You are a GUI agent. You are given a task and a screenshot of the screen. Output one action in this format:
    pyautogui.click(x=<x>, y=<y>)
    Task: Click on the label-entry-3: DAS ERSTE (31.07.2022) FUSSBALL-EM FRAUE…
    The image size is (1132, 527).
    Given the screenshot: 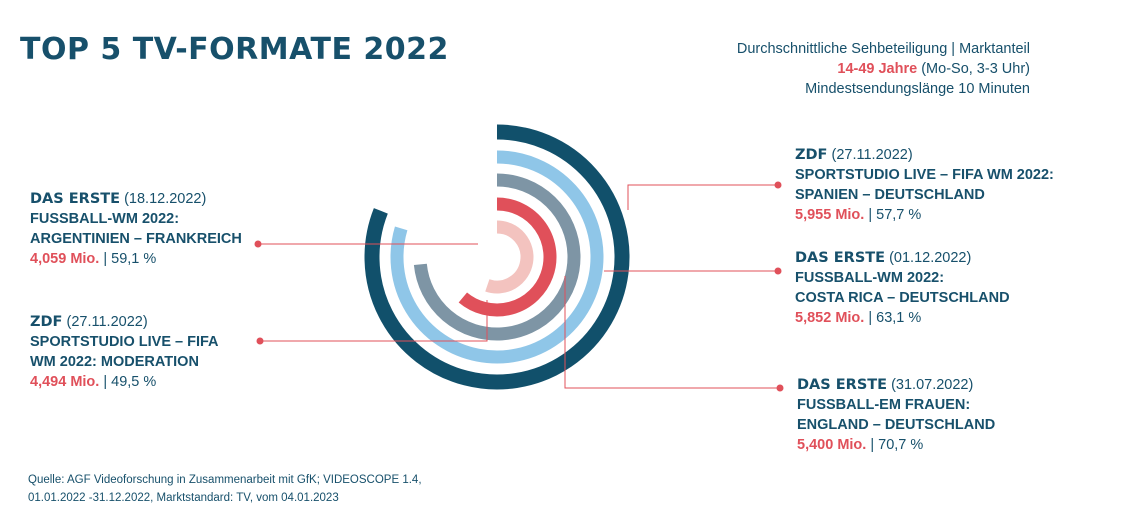 What is the action you would take?
    pyautogui.click(x=896, y=415)
    